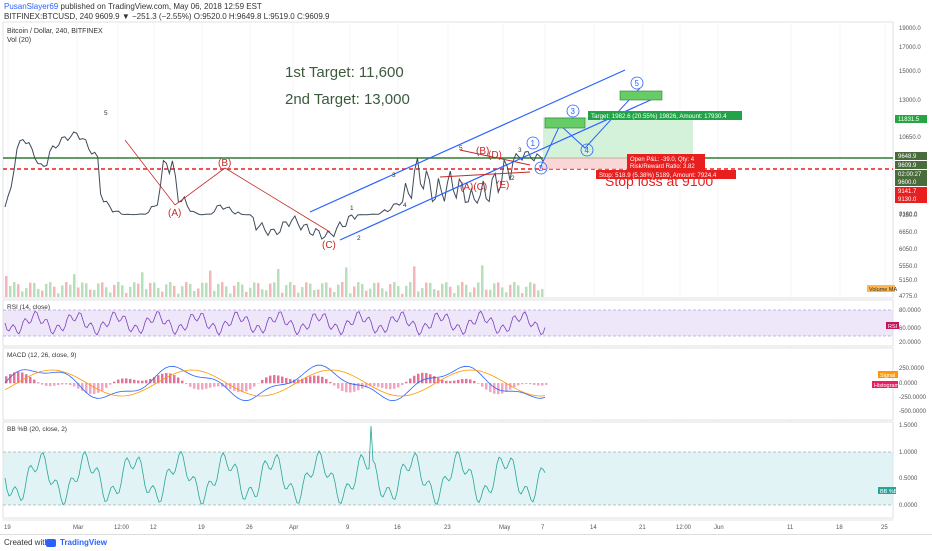 Image resolution: width=932 pixels, height=551 pixels. Describe the element at coordinates (249, 528) in the screenshot. I see `time-tick-label: 26` at that location.